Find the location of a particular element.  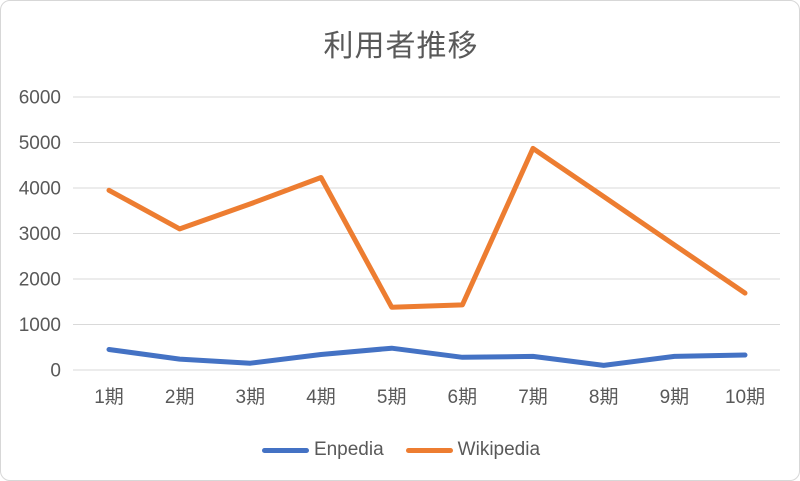

enpedia-line-swatch is located at coordinates (285, 450).